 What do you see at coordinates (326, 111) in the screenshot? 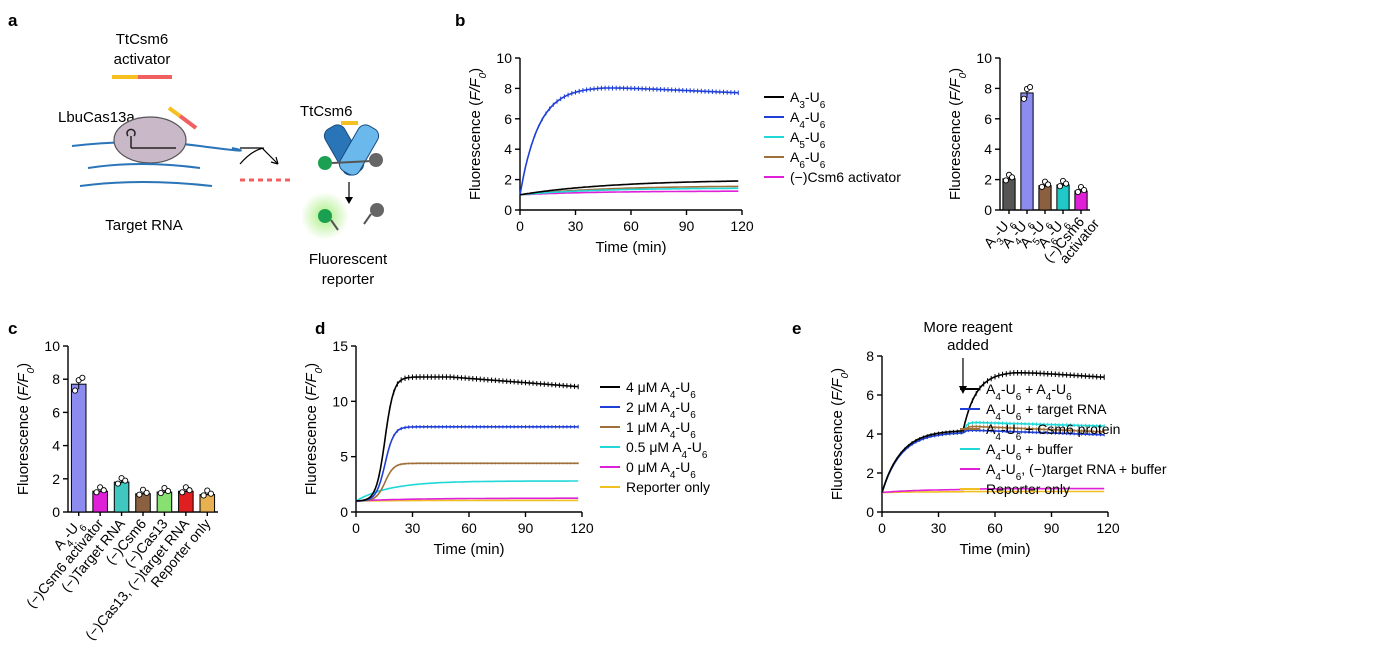
I see `csm6-label: TtCsm6` at bounding box center [326, 111].